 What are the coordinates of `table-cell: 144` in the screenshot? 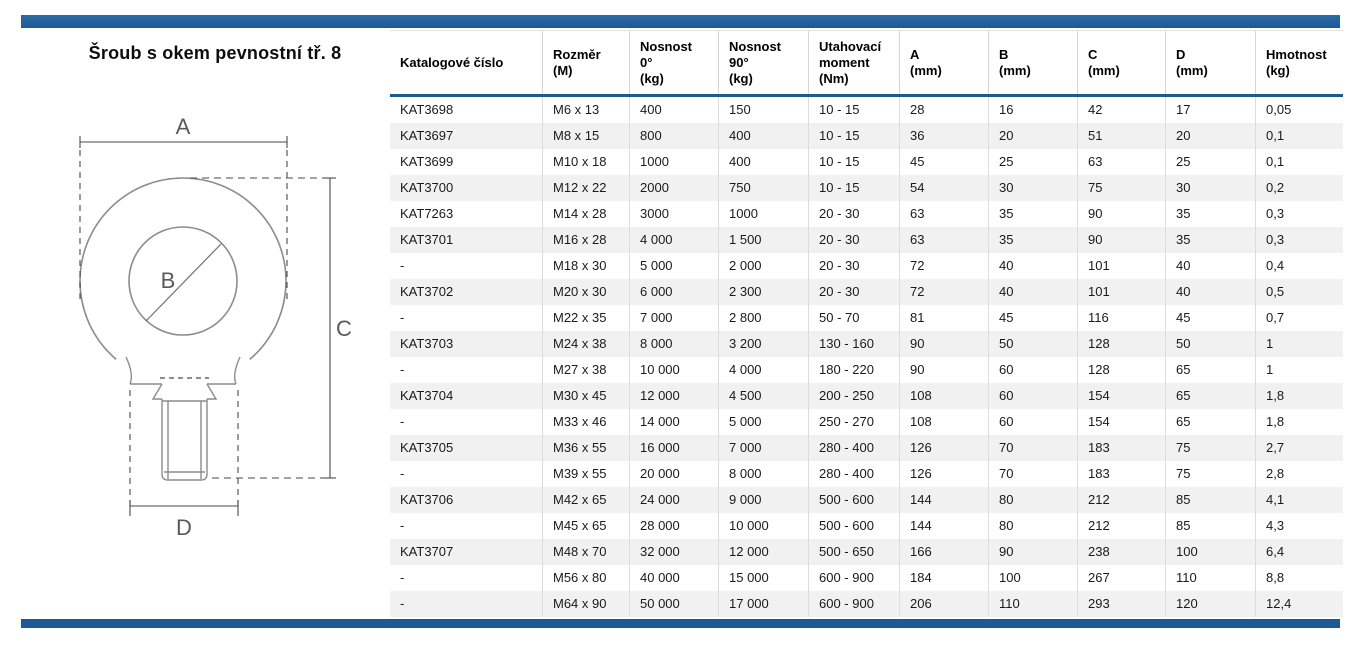 It's located at (943, 500).